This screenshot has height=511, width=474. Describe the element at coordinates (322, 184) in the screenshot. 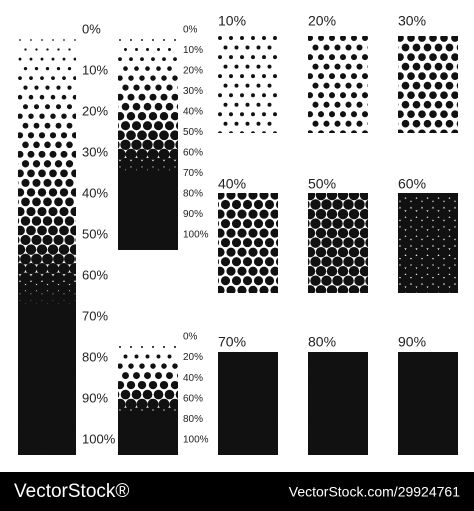

I see `swatch-label: 50%` at that location.